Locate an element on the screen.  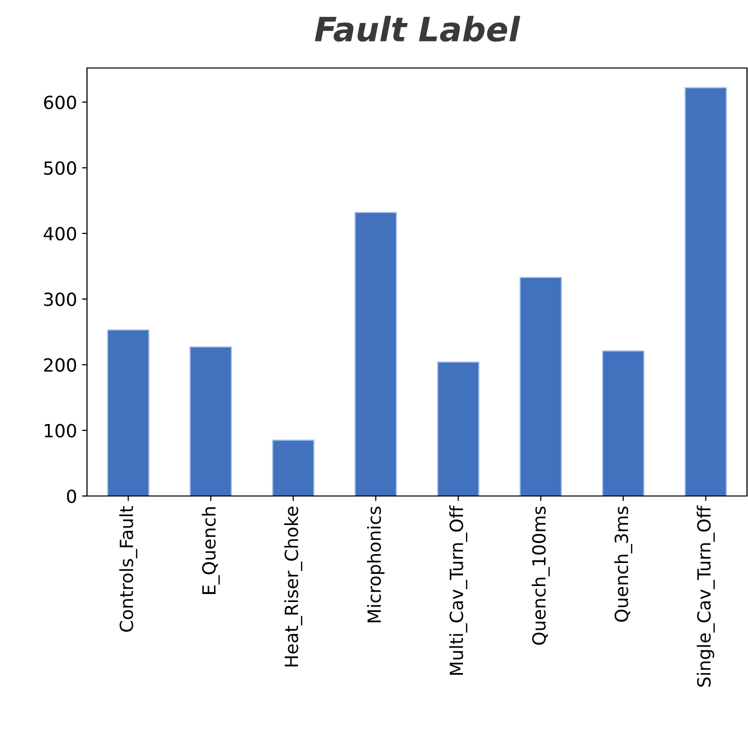
y-tick-label: 600 is located at coordinates (60, 103).